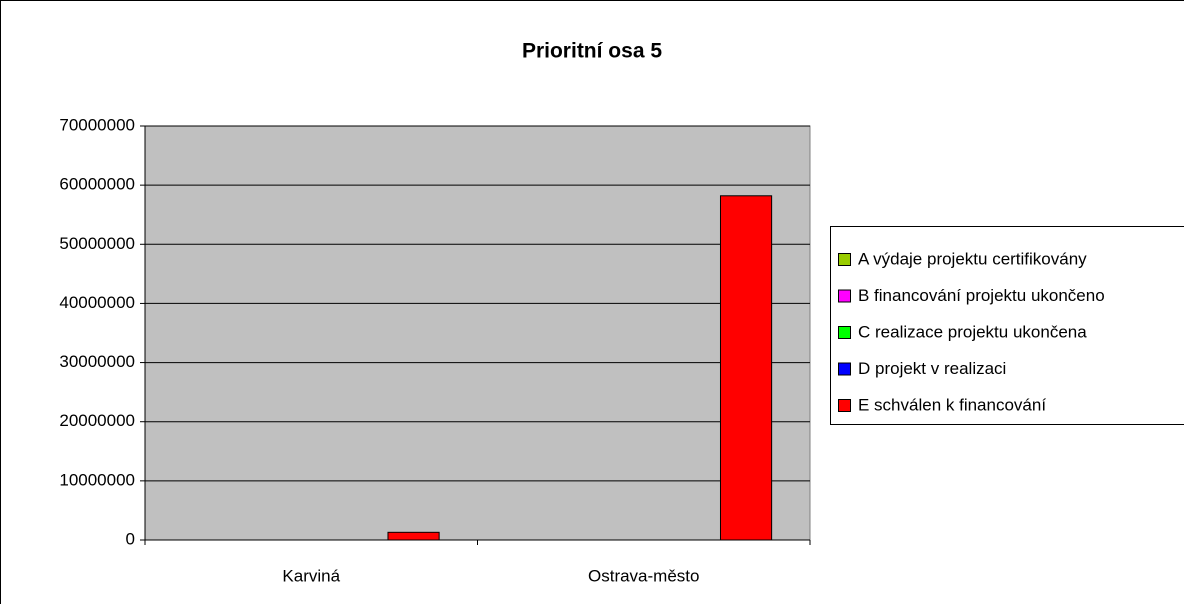  Describe the element at coordinates (97, 420) in the screenshot. I see `y-tick-label: 20000000` at that location.